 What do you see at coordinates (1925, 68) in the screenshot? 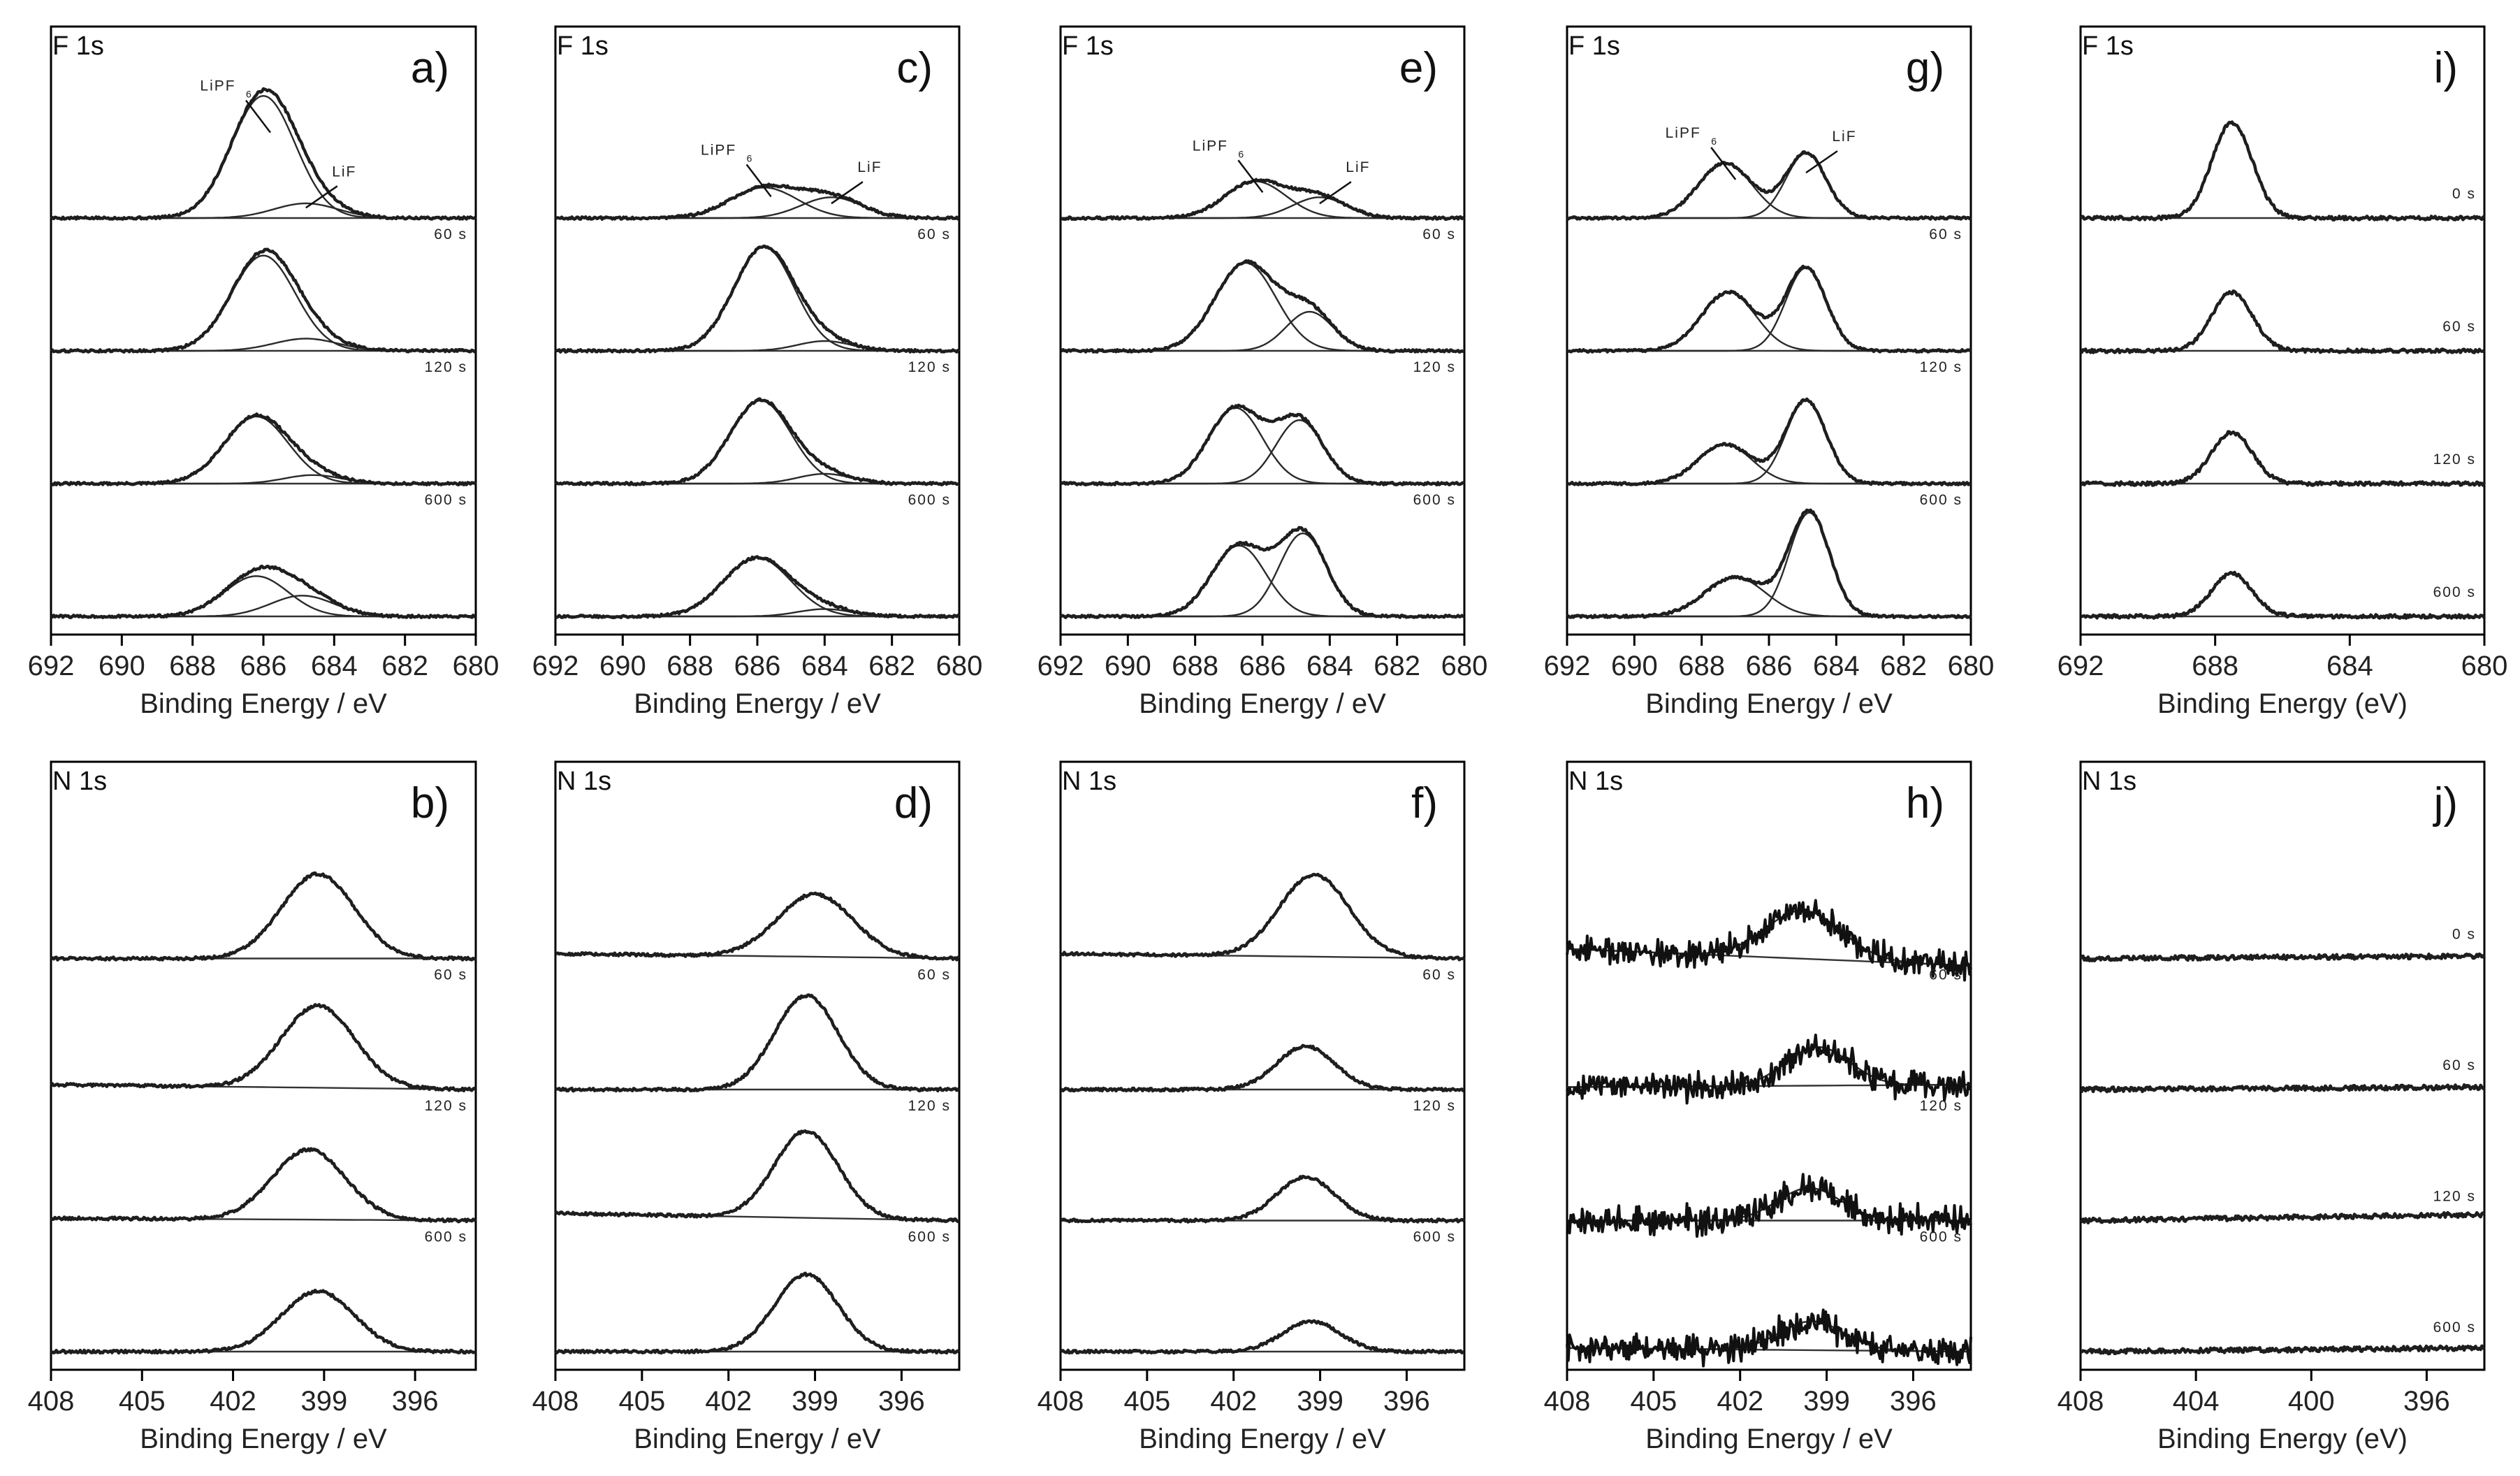
I see `panel-letter: g)` at bounding box center [1925, 68].